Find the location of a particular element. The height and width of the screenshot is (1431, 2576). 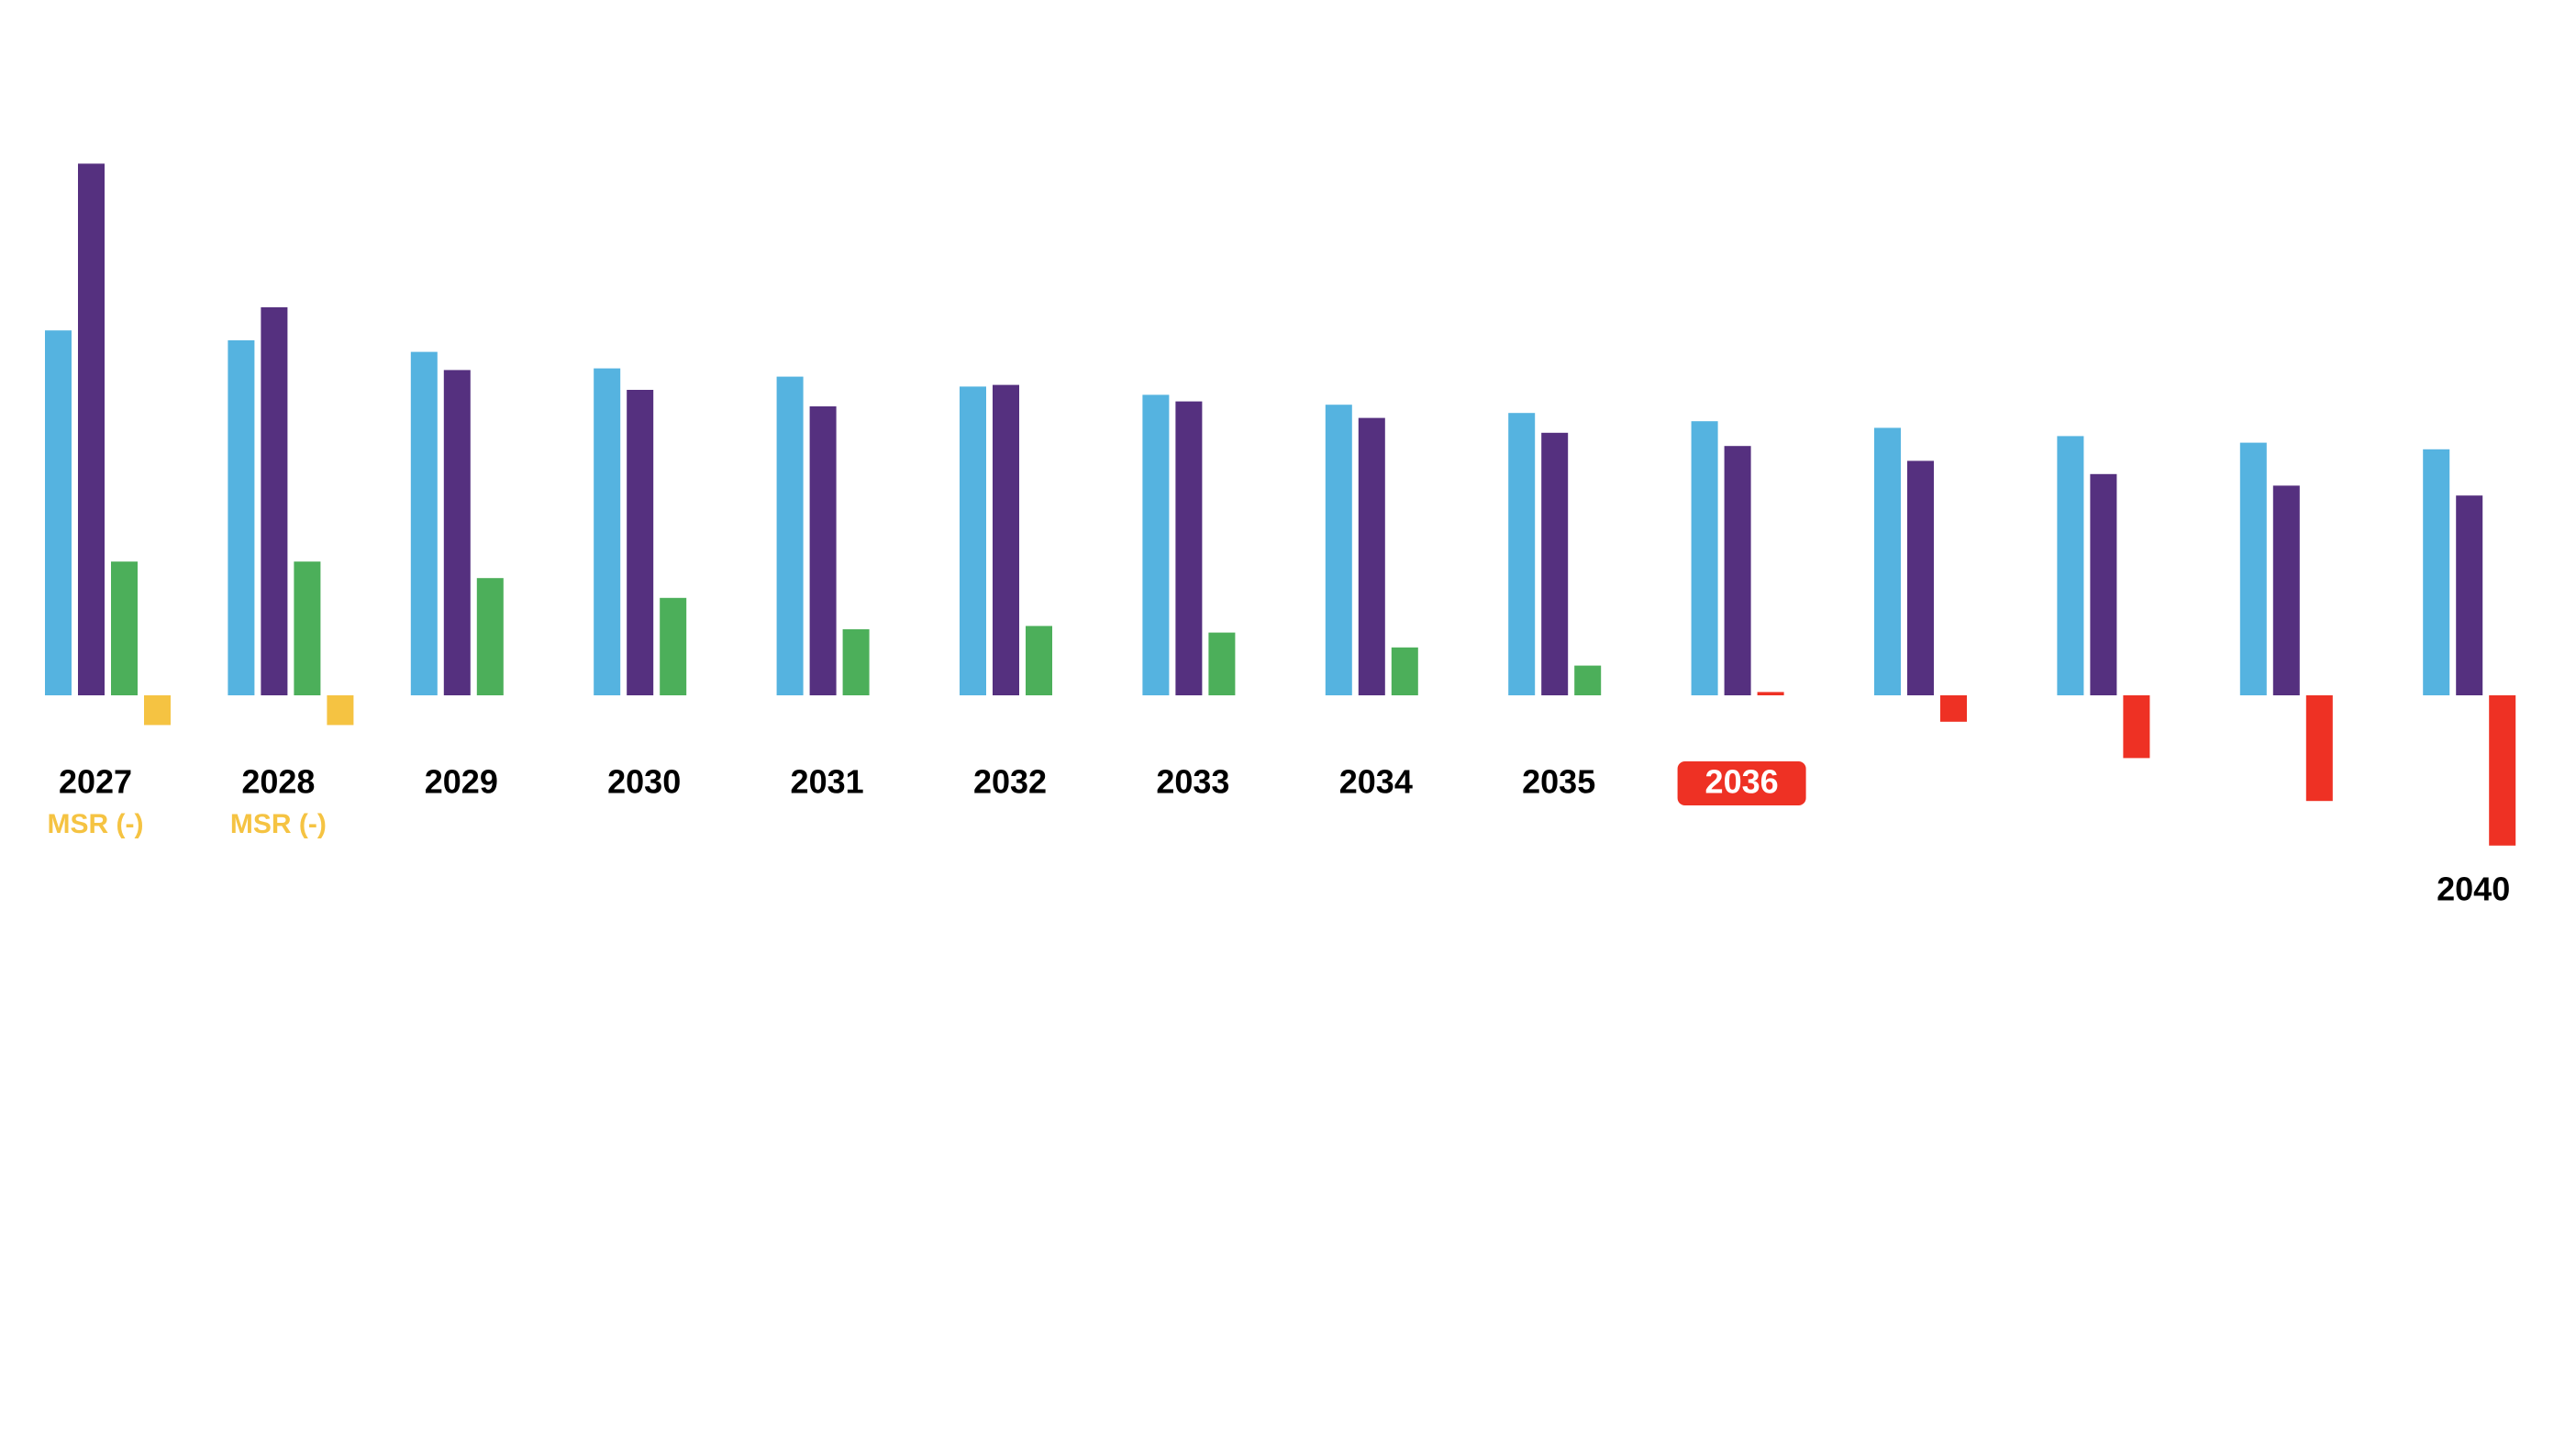

x-tick-label: 2027 is located at coordinates (95, 782).